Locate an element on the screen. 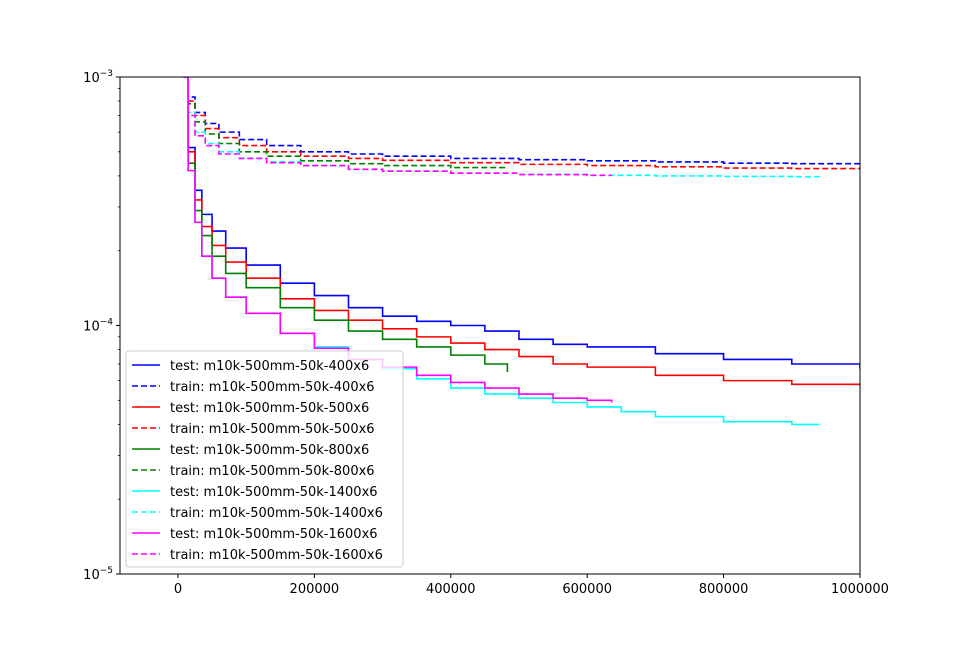 The width and height of the screenshot is (955, 645). y-tick-label: 10⁻³ is located at coordinates (98, 77).